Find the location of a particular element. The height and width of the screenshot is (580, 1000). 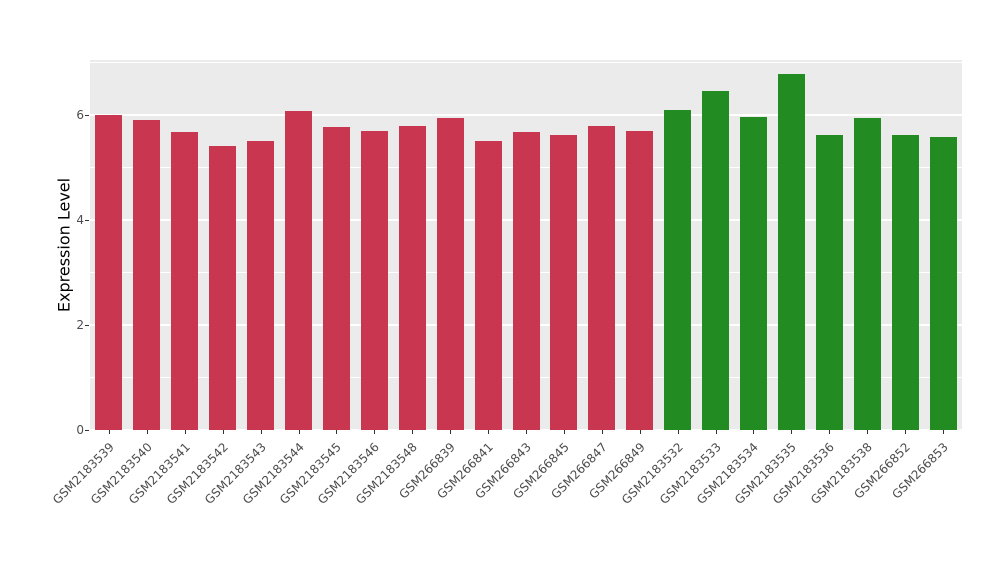

gridline-major is located at coordinates (526, 115).